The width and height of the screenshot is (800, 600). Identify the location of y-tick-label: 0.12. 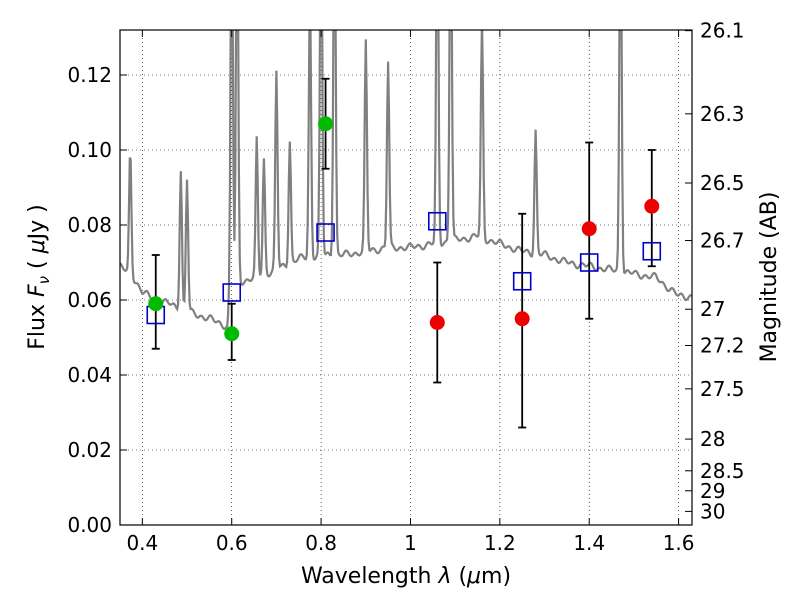
(89, 75).